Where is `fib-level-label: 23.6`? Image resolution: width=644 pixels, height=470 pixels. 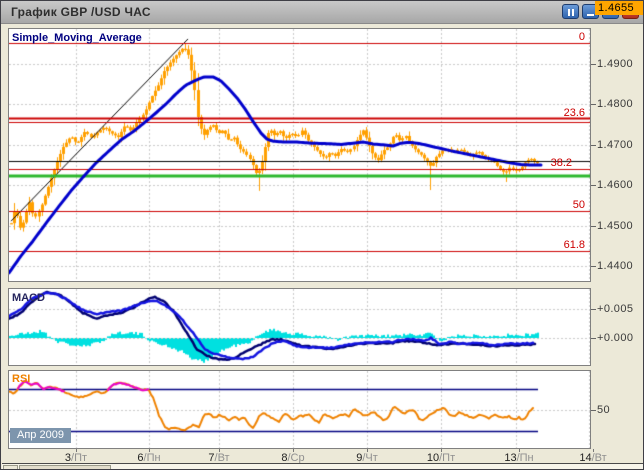
fib-level-label: 23.6 is located at coordinates (574, 112).